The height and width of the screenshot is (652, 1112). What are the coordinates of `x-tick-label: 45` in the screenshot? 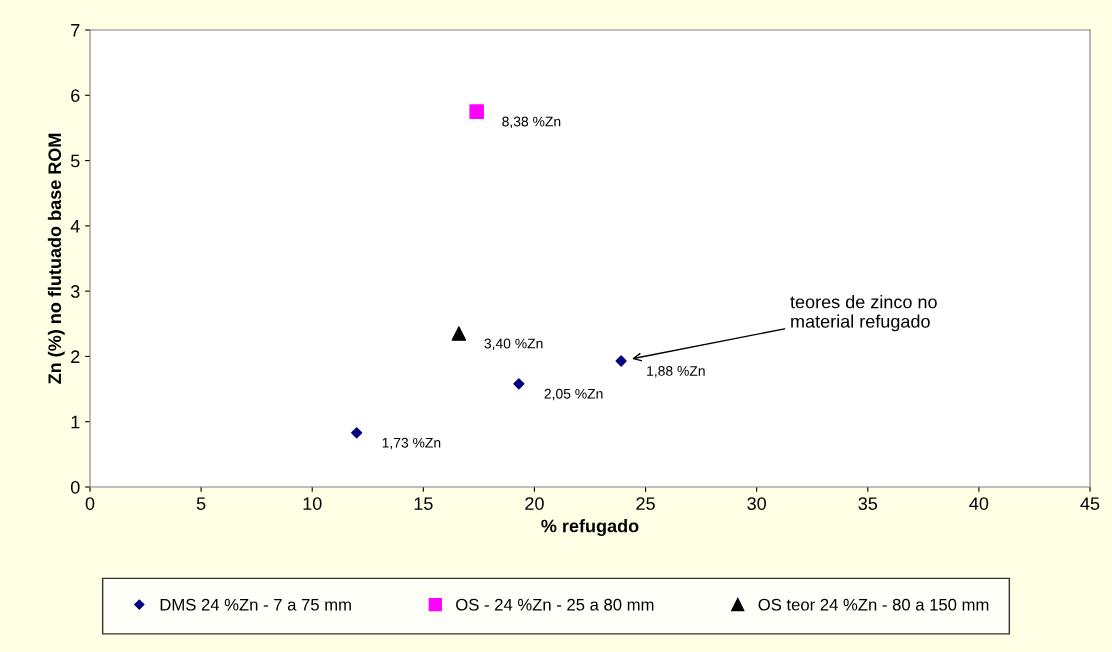 It's located at (1090, 503).